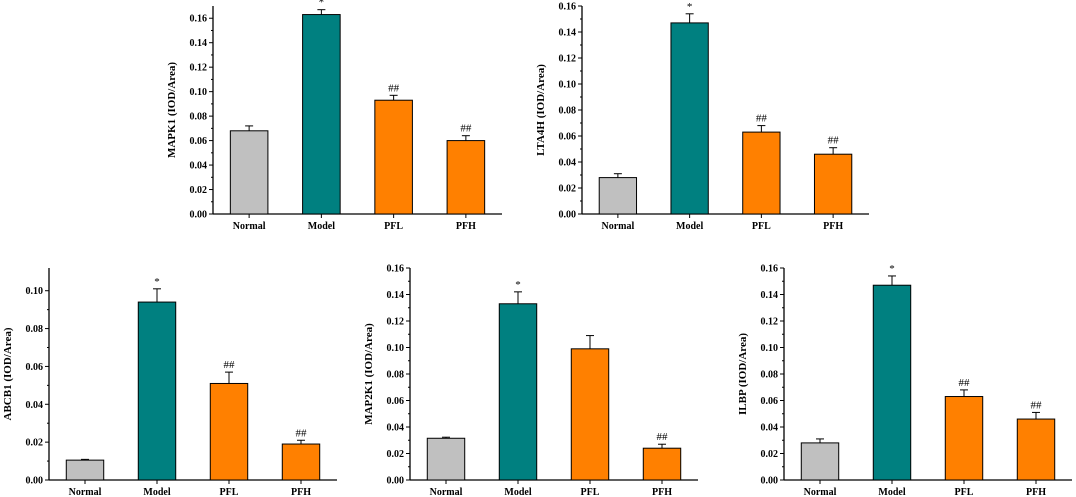 The image size is (1076, 497). What do you see at coordinates (541, 110) in the screenshot?
I see `y-axis-label: LTA4H (IOD/Area)` at bounding box center [541, 110].